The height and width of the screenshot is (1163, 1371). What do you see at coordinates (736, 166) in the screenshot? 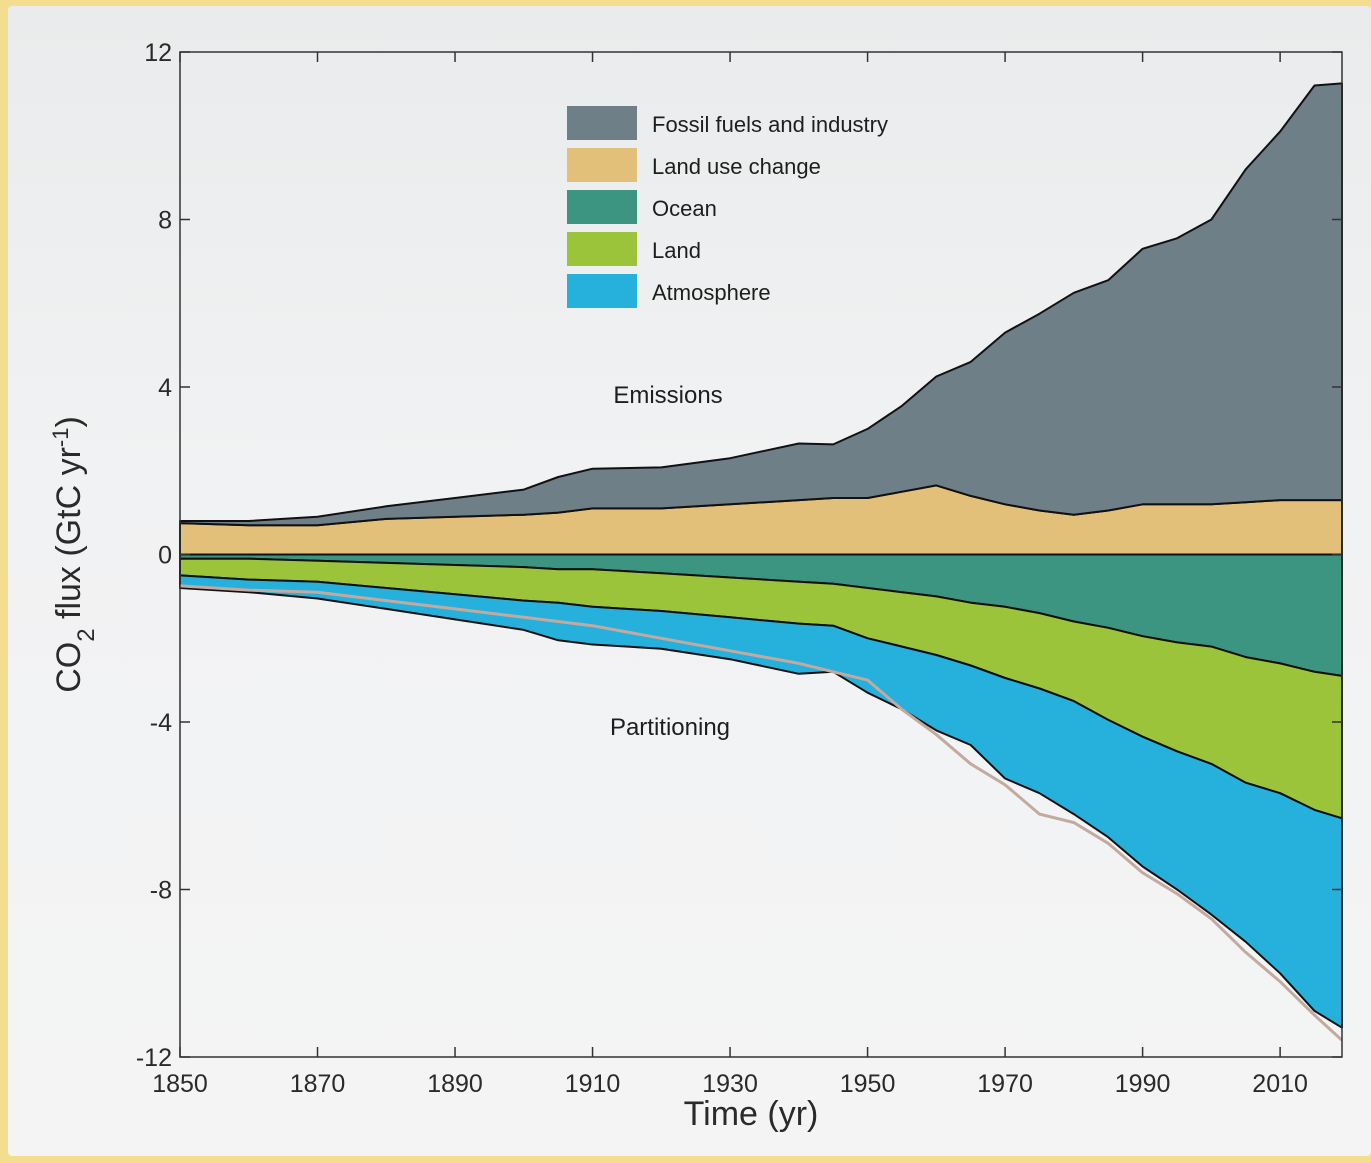
I see `legend-label-2: Land use change` at bounding box center [736, 166].